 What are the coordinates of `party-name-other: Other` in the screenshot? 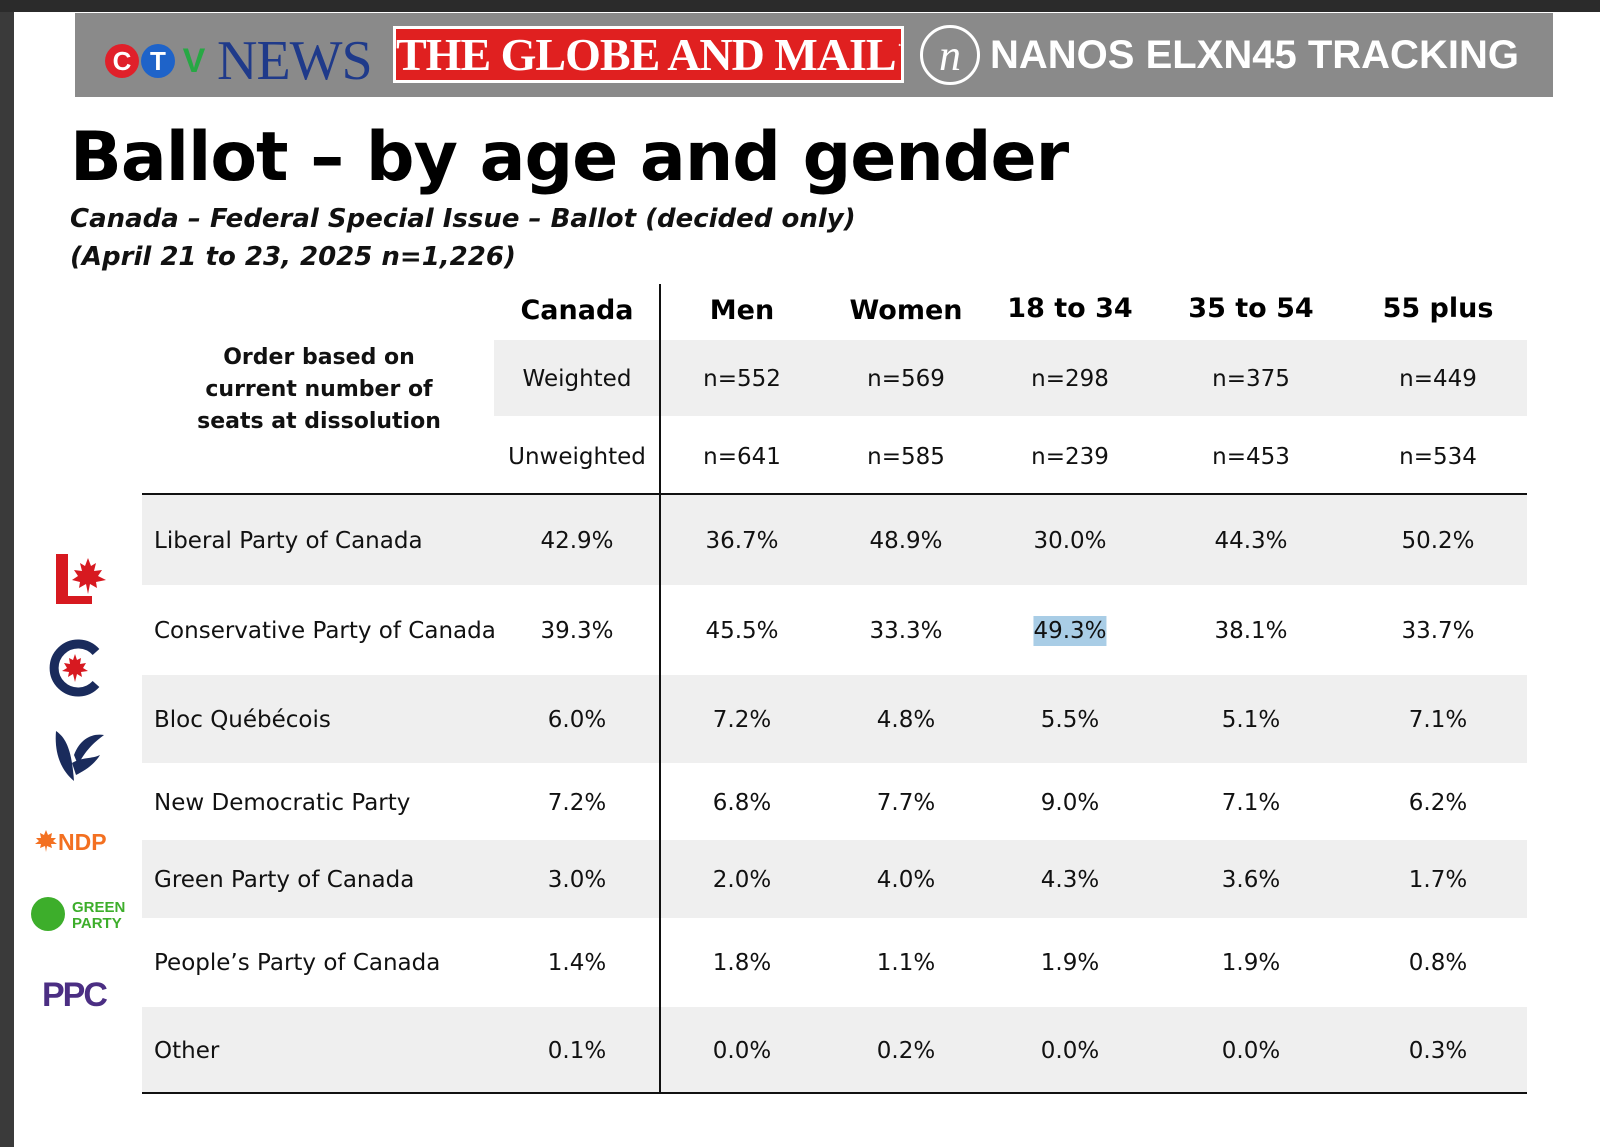 It's located at (187, 1051).